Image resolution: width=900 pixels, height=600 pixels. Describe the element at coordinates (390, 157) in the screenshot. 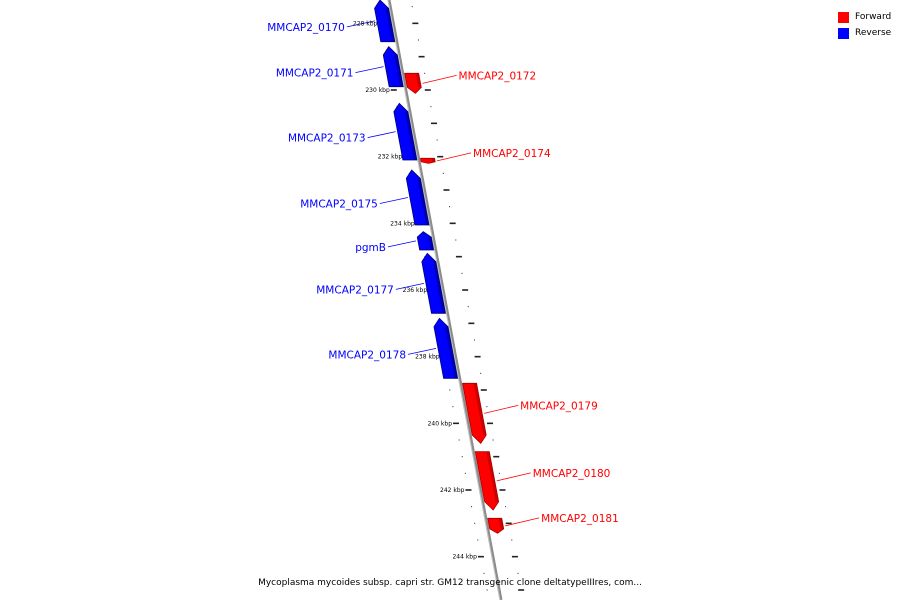

I see `kbp-tick-label: 232 kbp` at that location.